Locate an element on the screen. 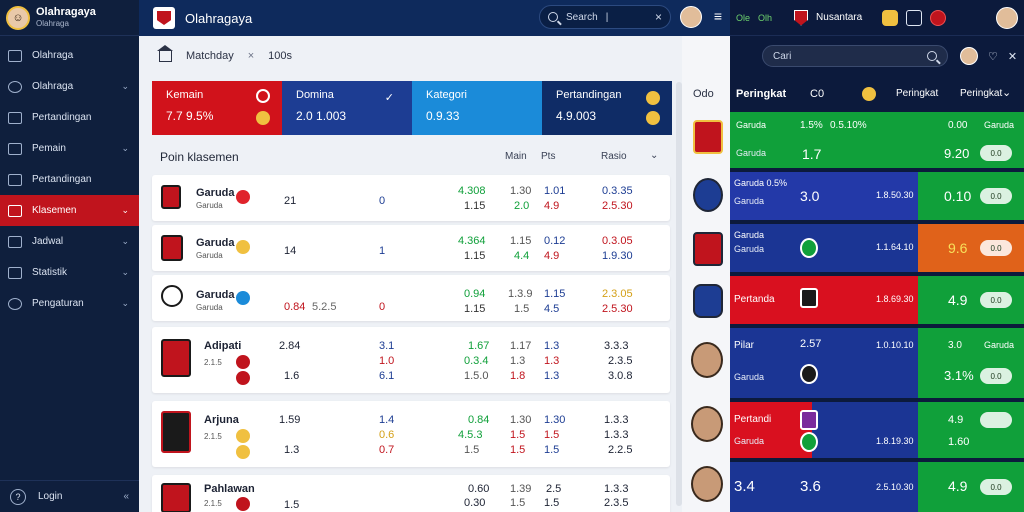  sidebar-item-2: Pertandingan is located at coordinates (69, 117).